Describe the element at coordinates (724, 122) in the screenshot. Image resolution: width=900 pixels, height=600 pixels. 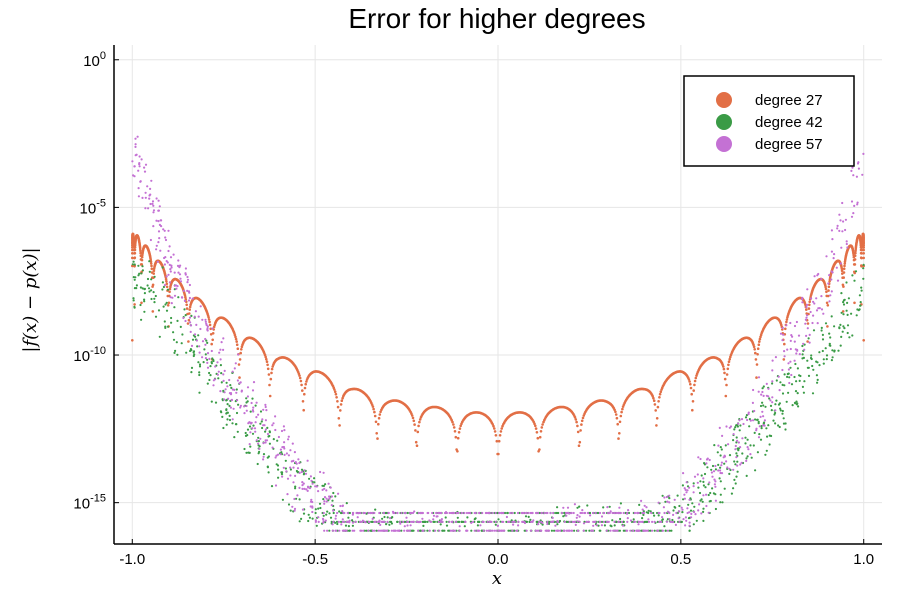
I see `legend-marker` at that location.